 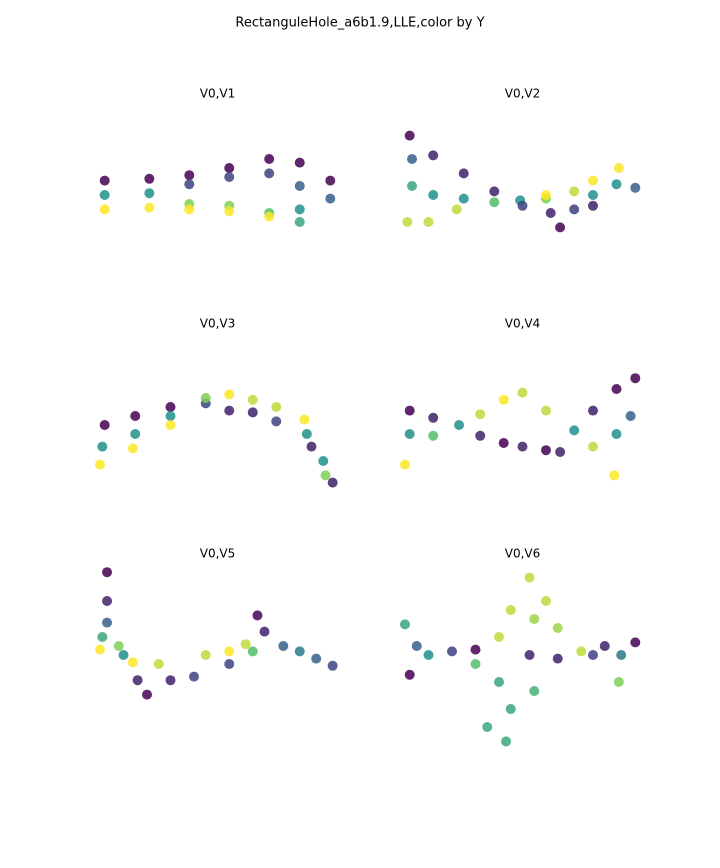 I want to click on subplot: V0,V4, so click(x=520, y=399).